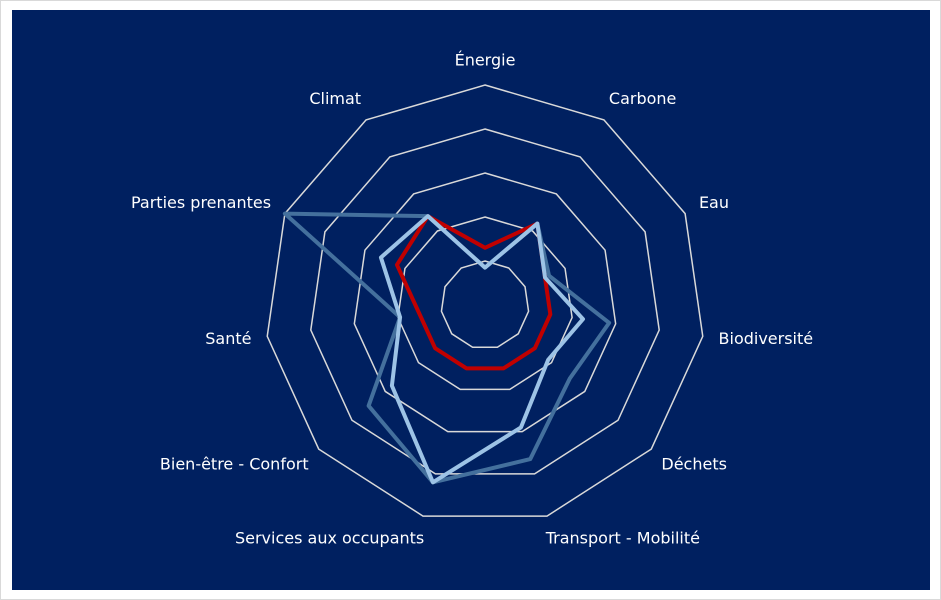 The height and width of the screenshot is (600, 941). What do you see at coordinates (694, 463) in the screenshot?
I see `category-label: Déchets` at bounding box center [694, 463].